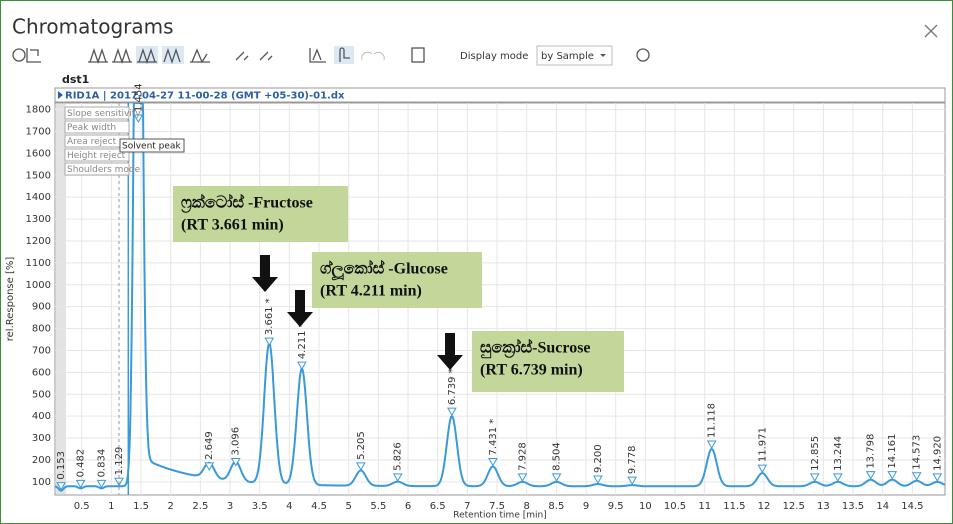 The image size is (953, 524). I want to click on y-tick-label: 1500, so click(38, 175).